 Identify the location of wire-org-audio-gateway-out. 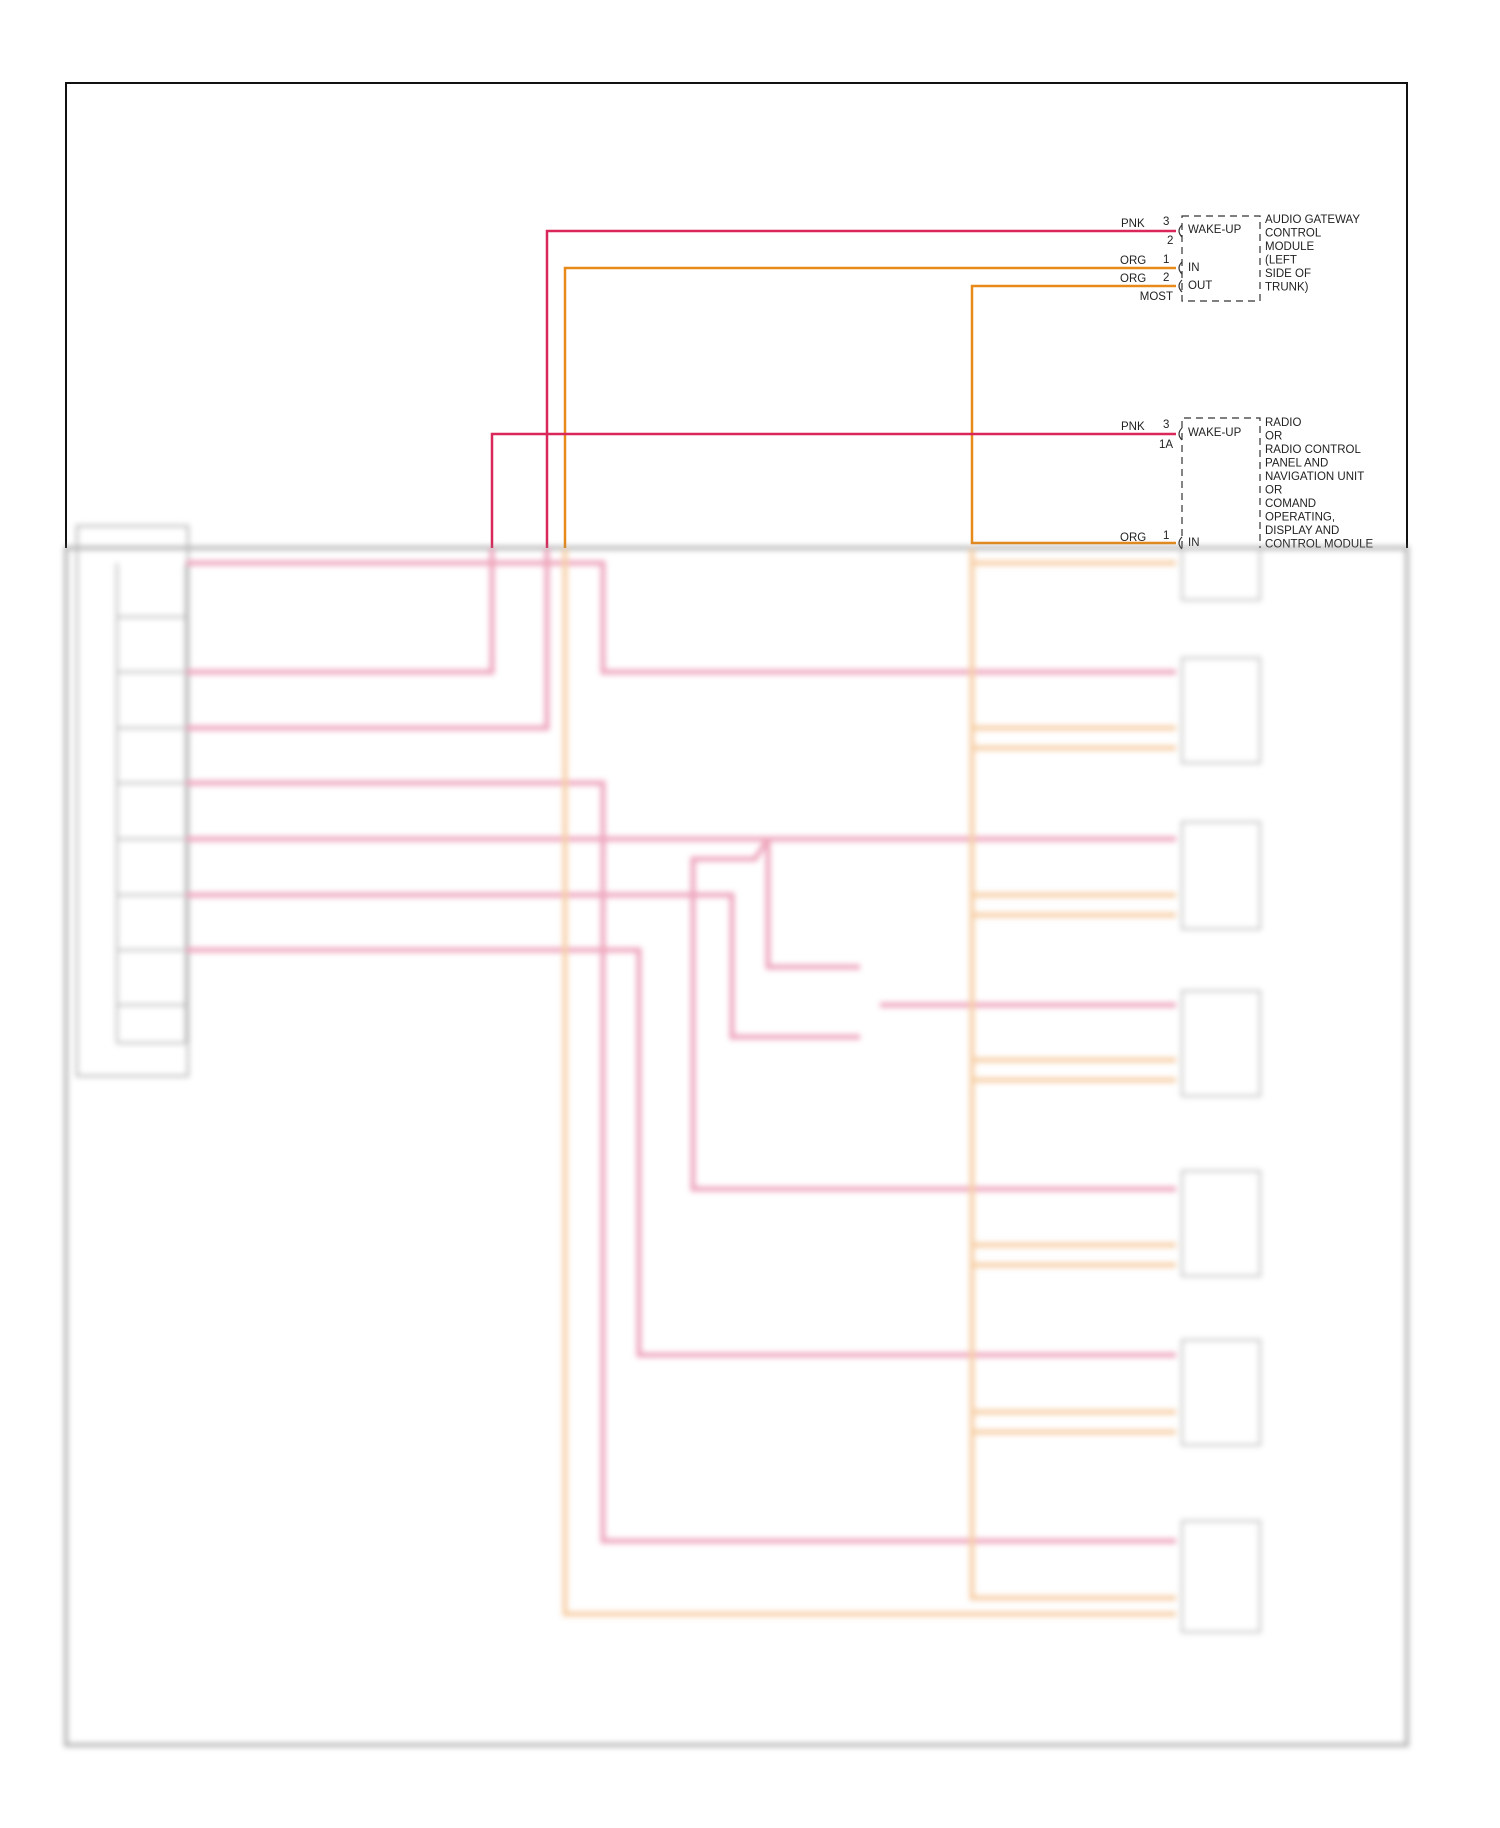
(1073, 414).